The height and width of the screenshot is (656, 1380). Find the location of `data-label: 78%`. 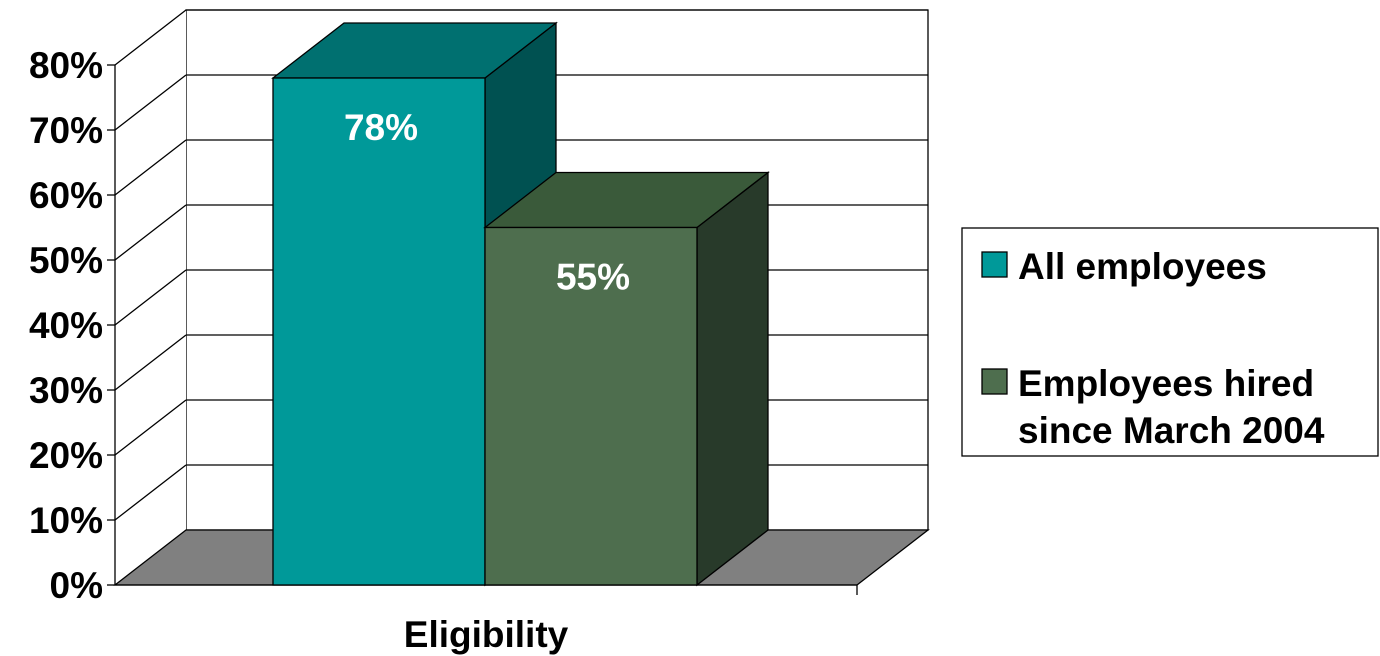

data-label: 78% is located at coordinates (381, 127).